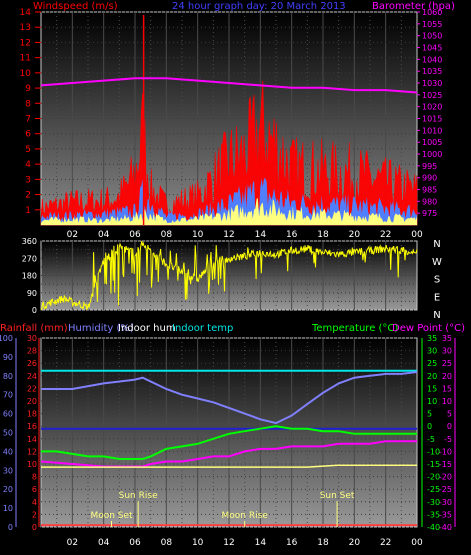 Image resolution: width=471 pixels, height=555 pixels. I want to click on humidity-tick-label: 70, so click(8, 395).